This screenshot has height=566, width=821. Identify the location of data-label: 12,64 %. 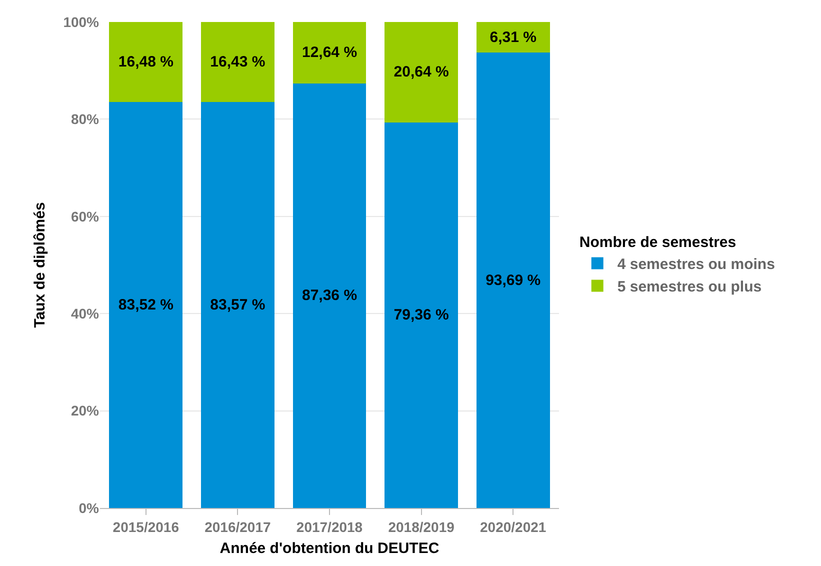
(330, 53).